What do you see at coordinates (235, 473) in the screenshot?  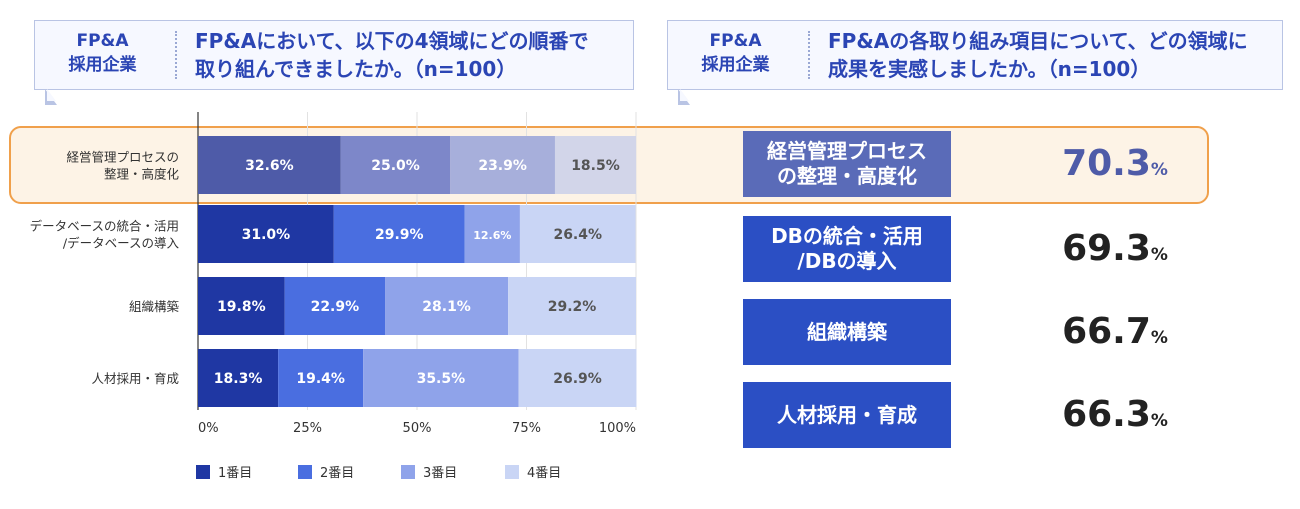 I see `legend-label: 1番目` at bounding box center [235, 473].